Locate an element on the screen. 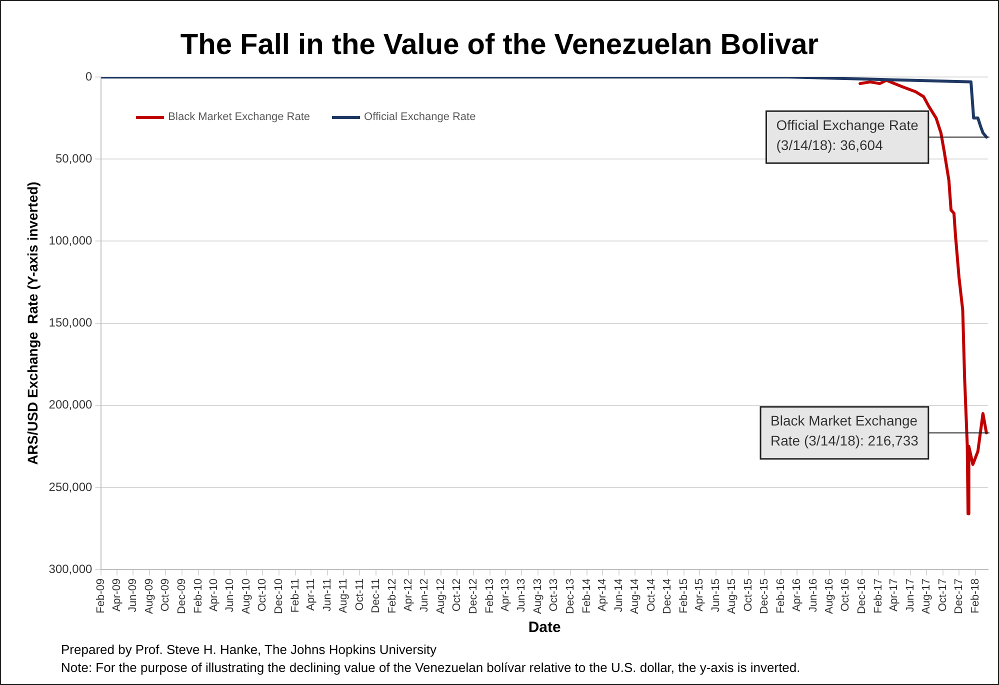  legend-label: Official Exchange Rate is located at coordinates (419, 117).